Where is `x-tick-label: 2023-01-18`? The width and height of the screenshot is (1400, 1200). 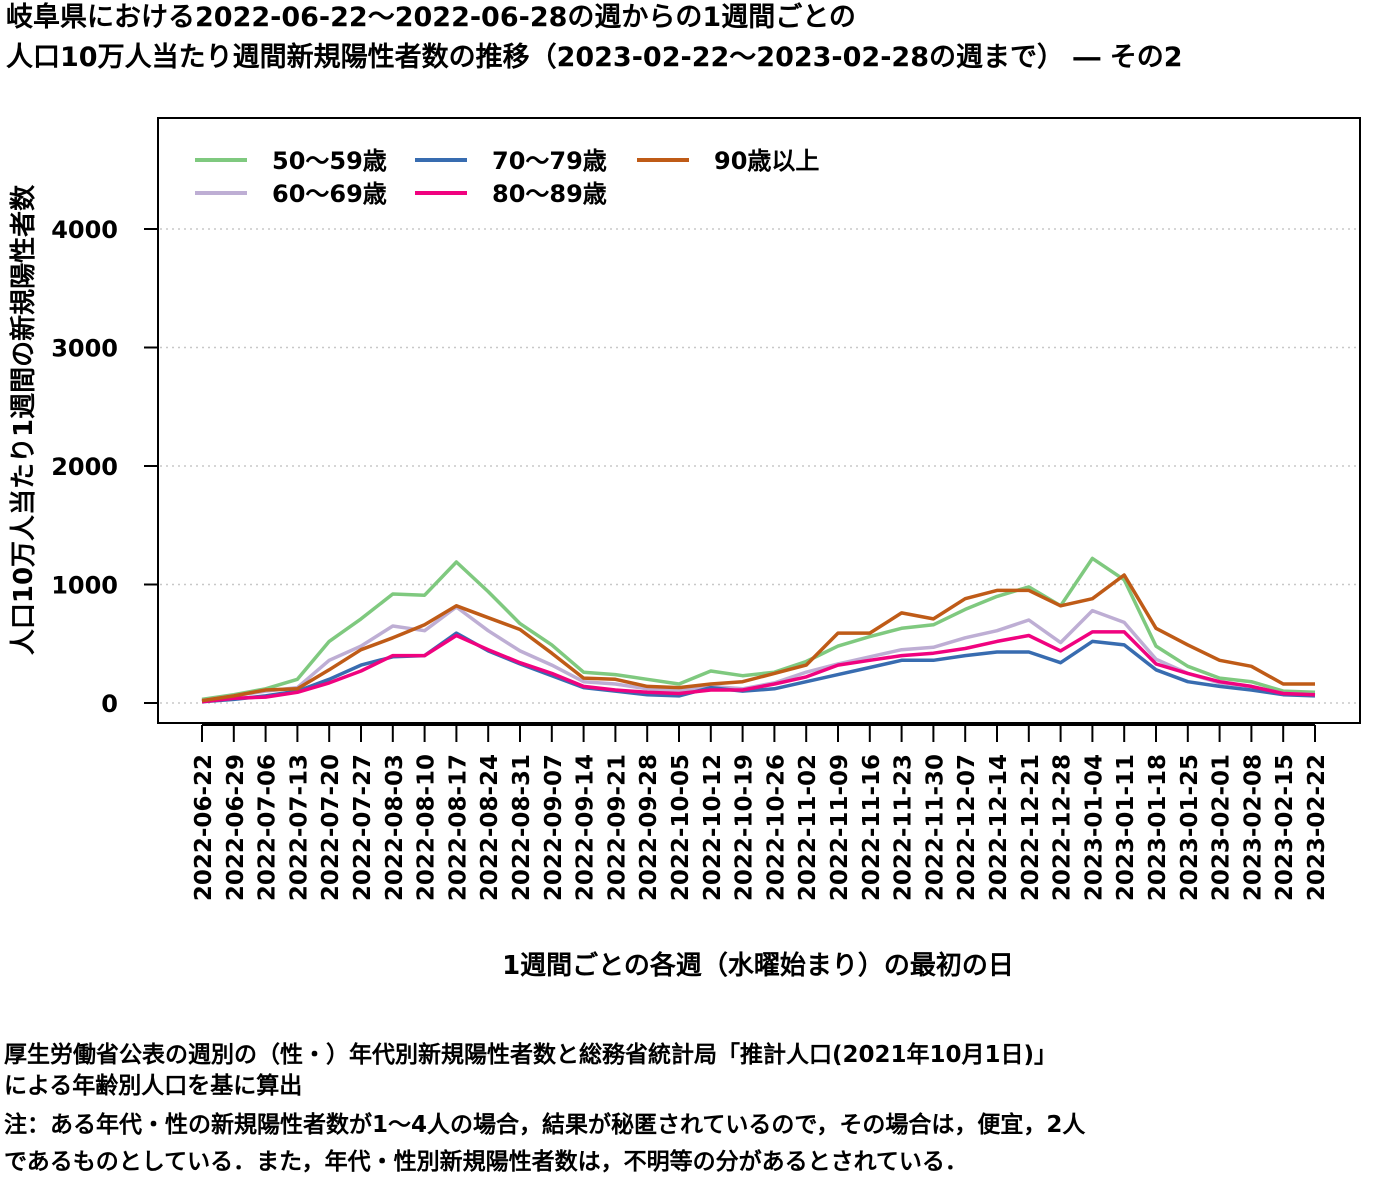
x-tick-label: 2023-01-18 is located at coordinates (1158, 827).